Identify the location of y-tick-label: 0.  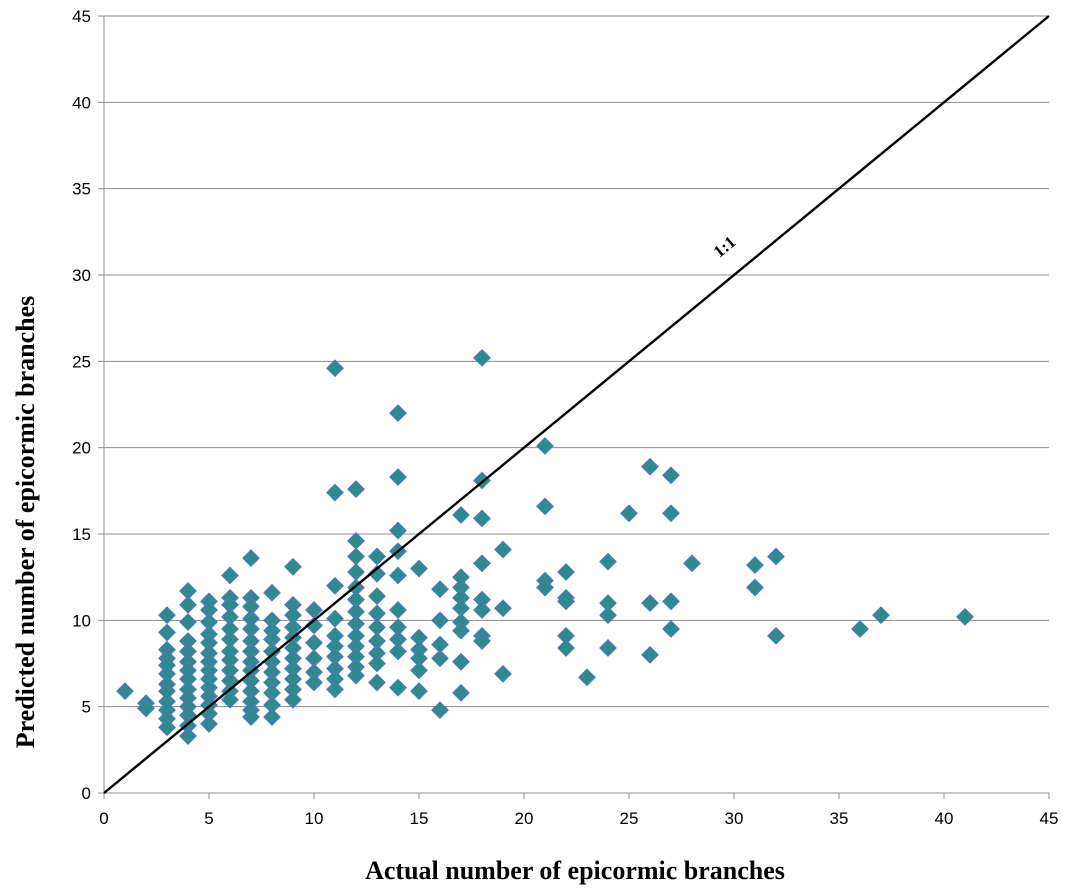
(86, 793).